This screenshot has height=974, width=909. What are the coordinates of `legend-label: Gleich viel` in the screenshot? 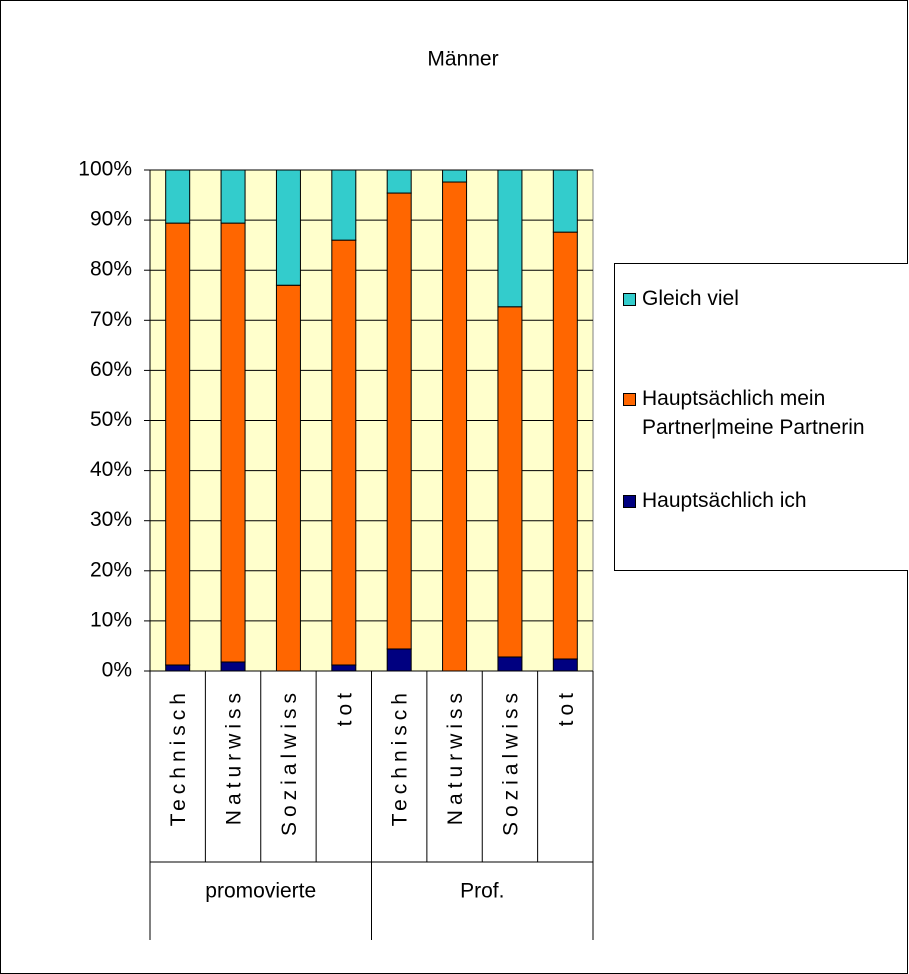 It's located at (690, 298).